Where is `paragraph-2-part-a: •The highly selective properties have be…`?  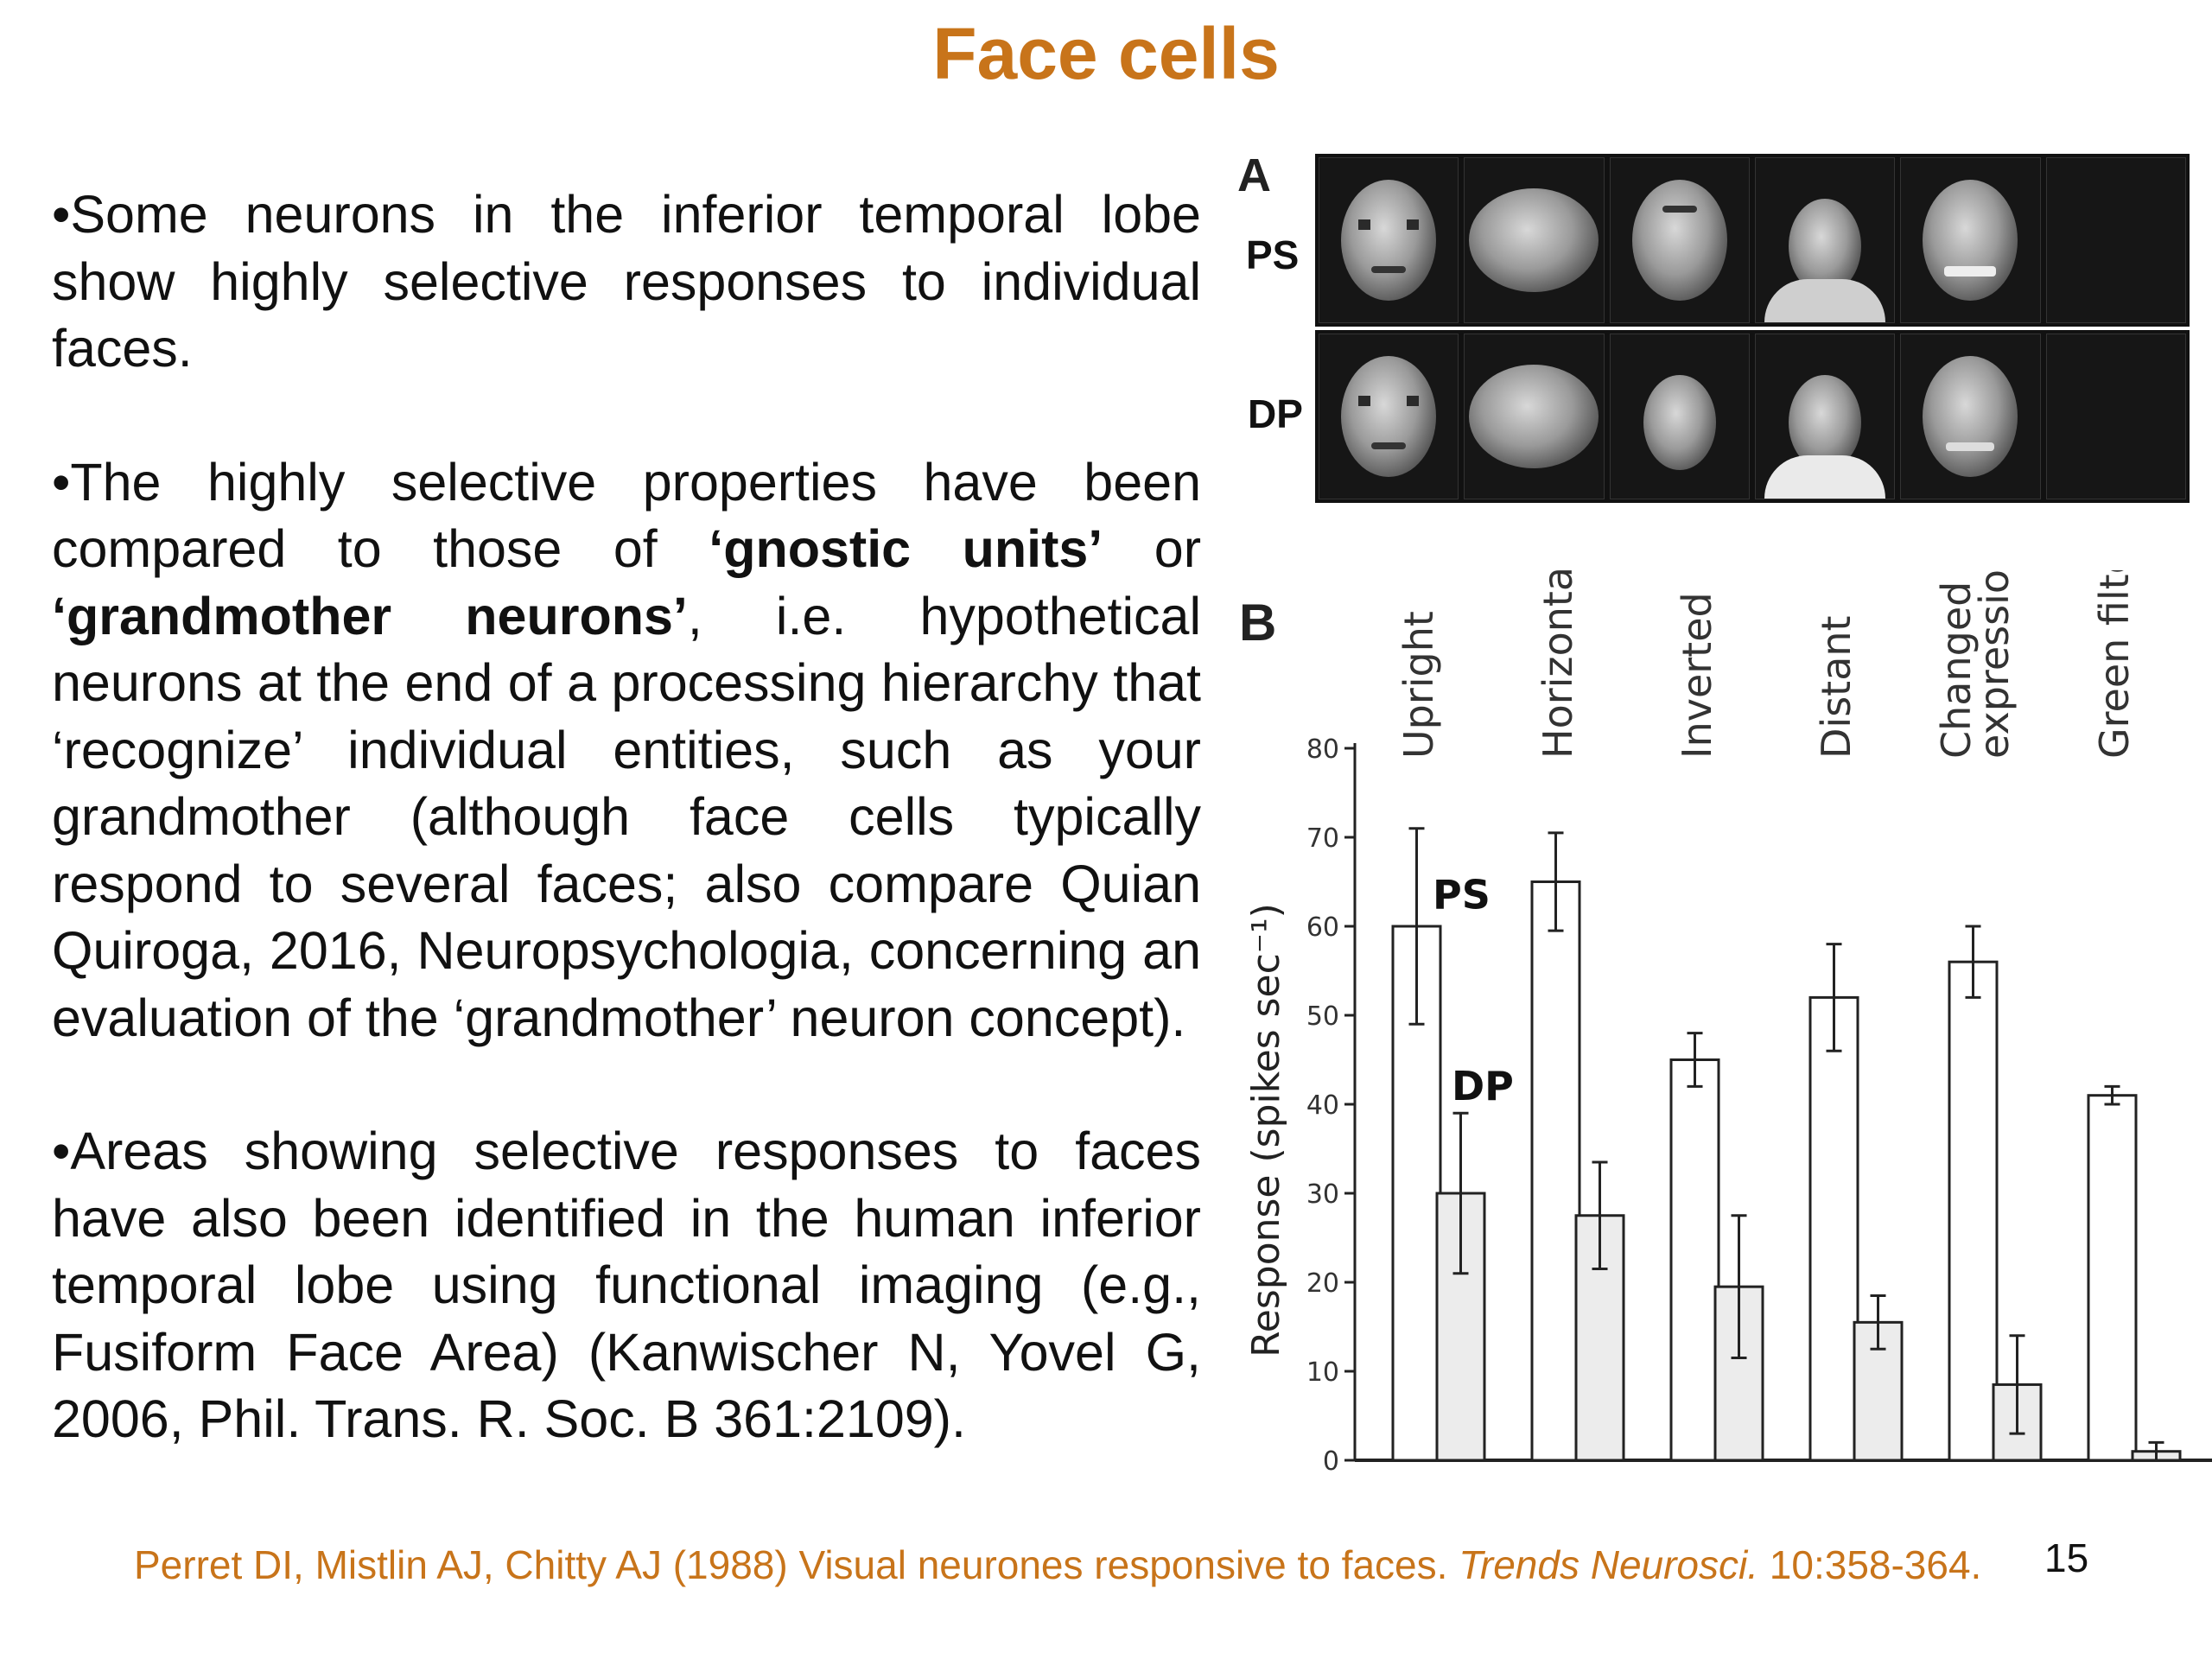
paragraph-2-part-a: •The highly selective properties have be… is located at coordinates (626, 515).